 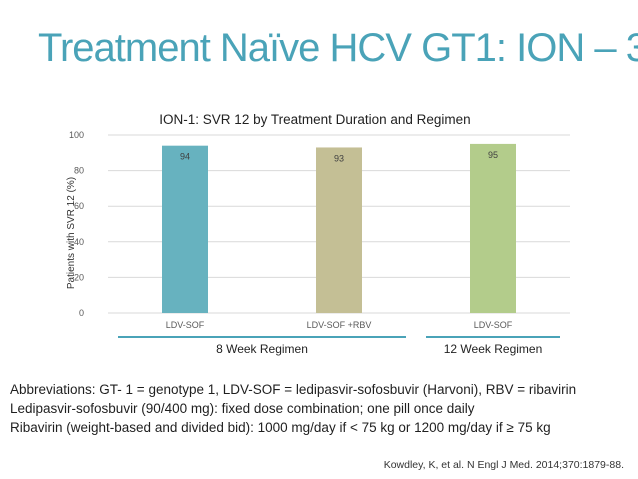 What do you see at coordinates (79, 206) in the screenshot?
I see `y-tick-label: 60` at bounding box center [79, 206].